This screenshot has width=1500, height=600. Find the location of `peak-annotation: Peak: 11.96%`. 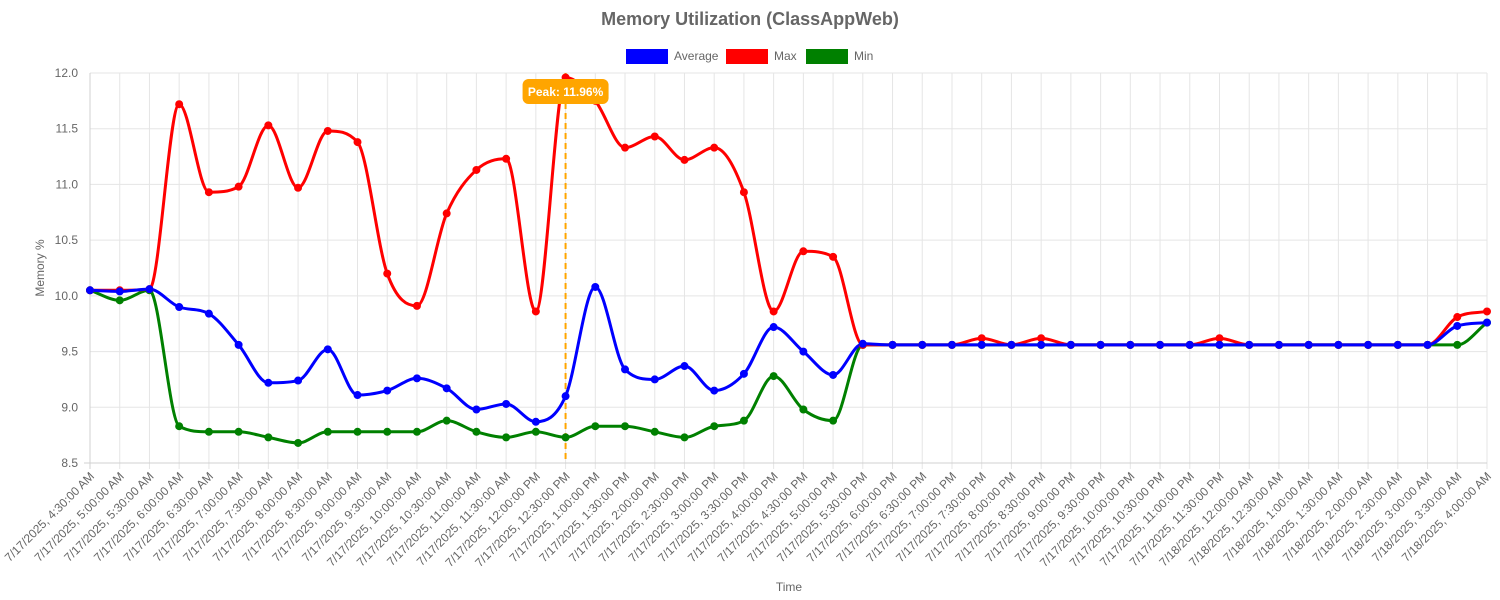

peak-annotation: Peak: 11.96% is located at coordinates (565, 91).